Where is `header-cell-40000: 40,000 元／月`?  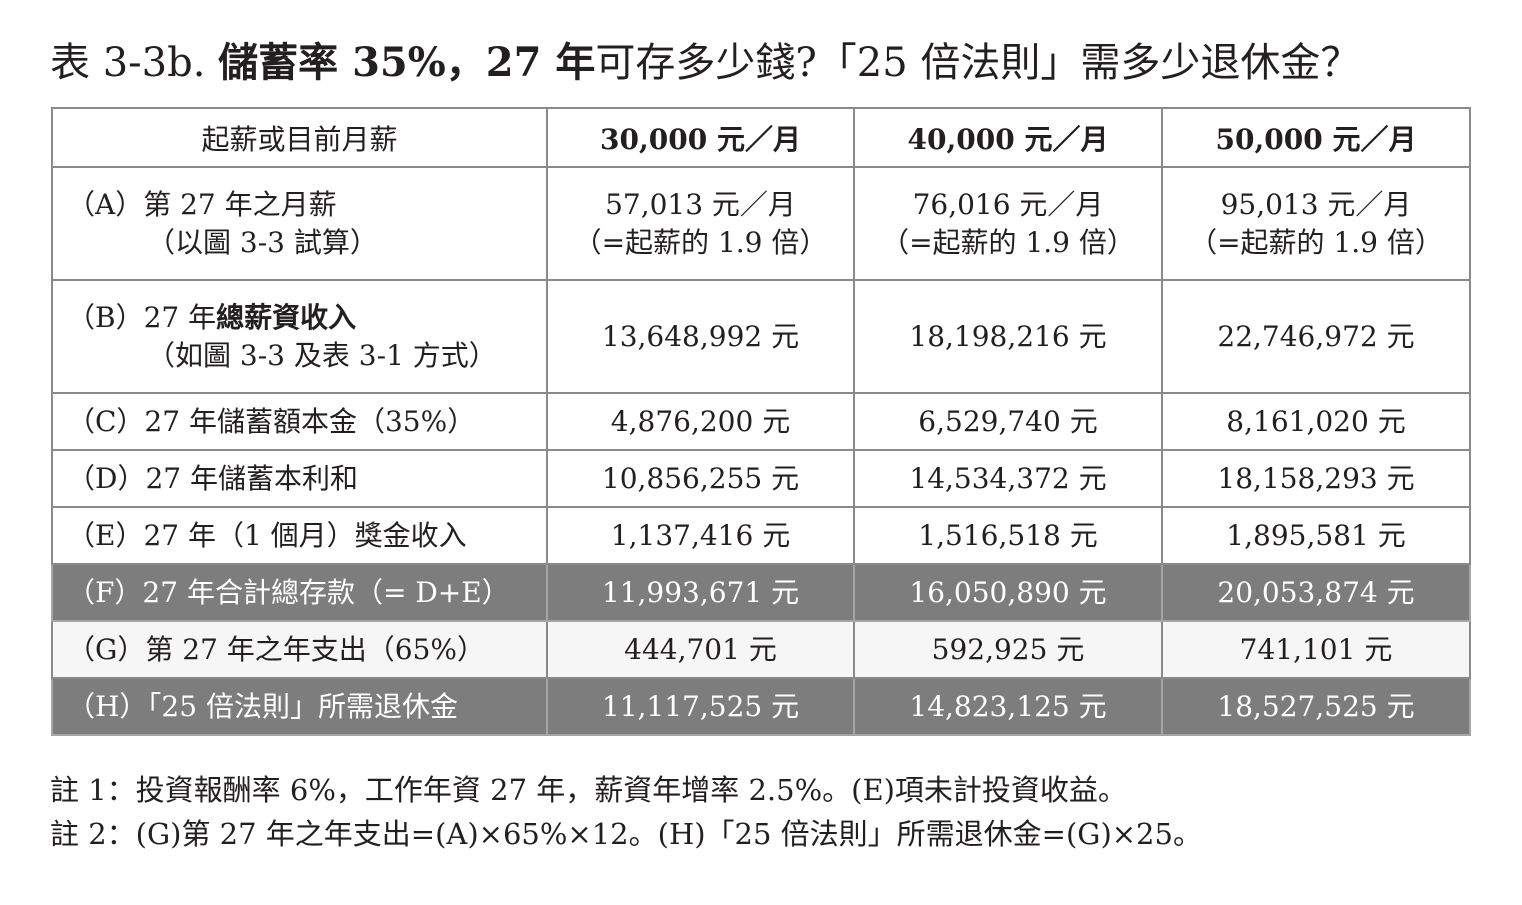
header-cell-40000: 40,000 元／月 is located at coordinates (1008, 137).